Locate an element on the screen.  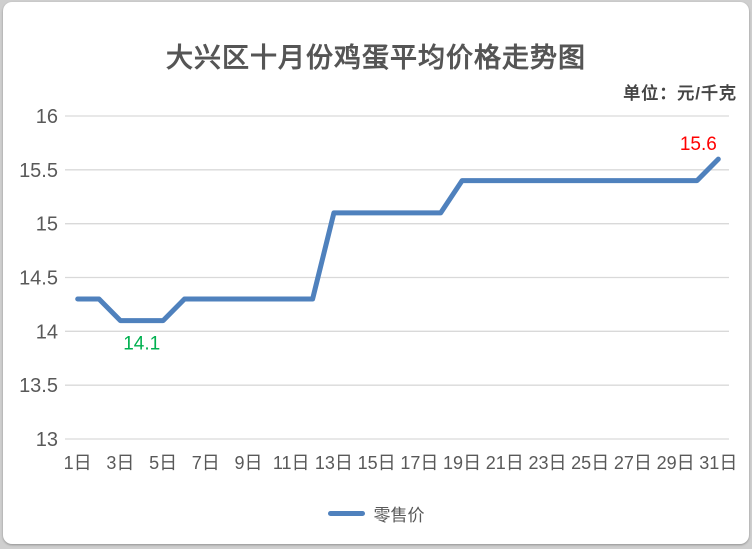
chart-legend: 零售价 is located at coordinates (376, 513).